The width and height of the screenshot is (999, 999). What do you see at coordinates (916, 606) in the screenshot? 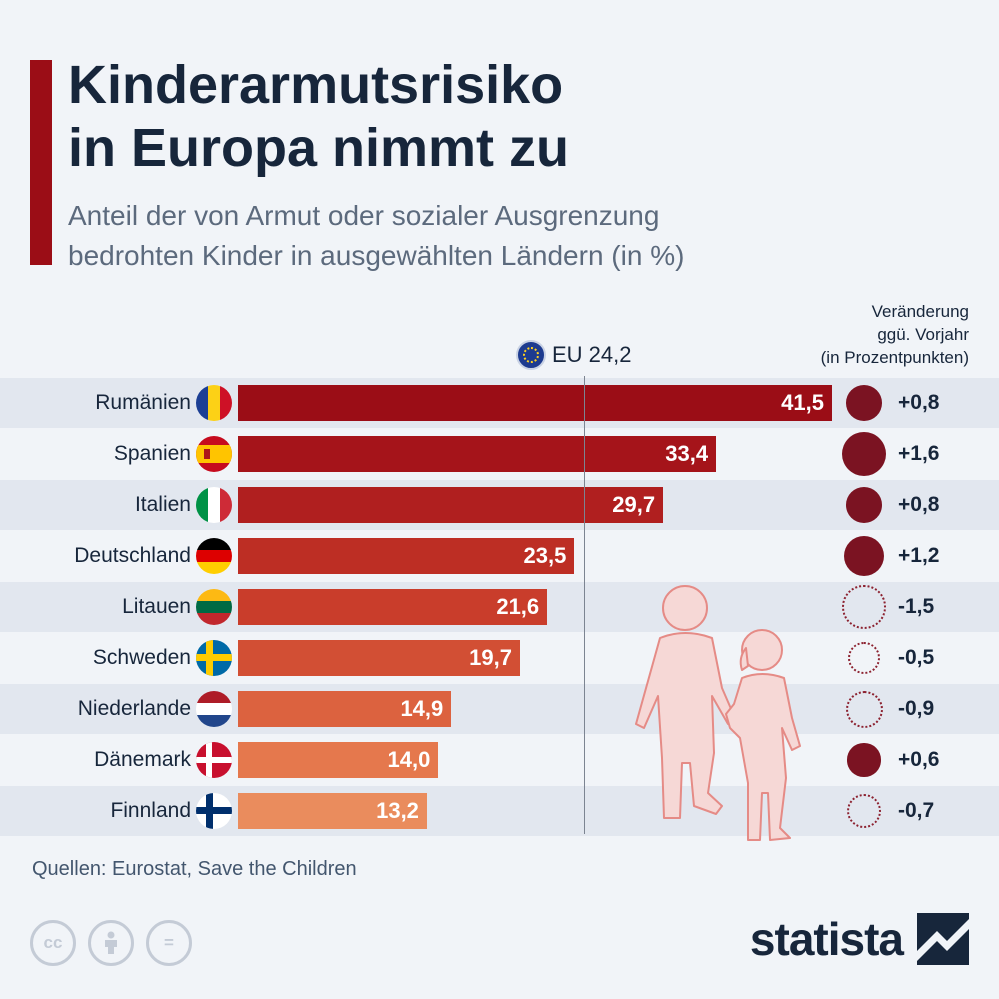
I see `change-value-label: -1,5` at bounding box center [916, 606].